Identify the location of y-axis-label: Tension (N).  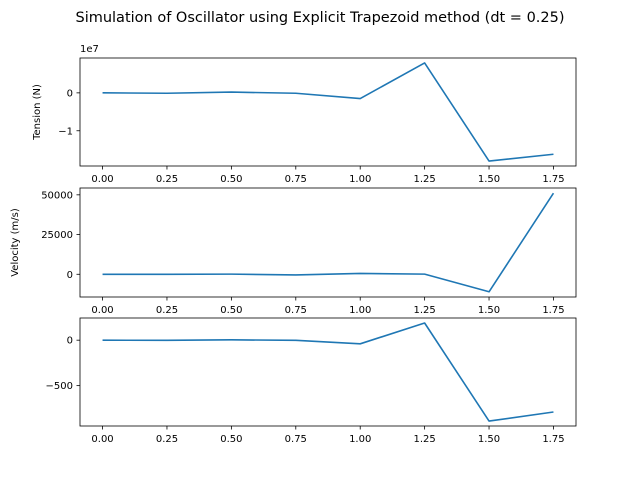
(37, 112).